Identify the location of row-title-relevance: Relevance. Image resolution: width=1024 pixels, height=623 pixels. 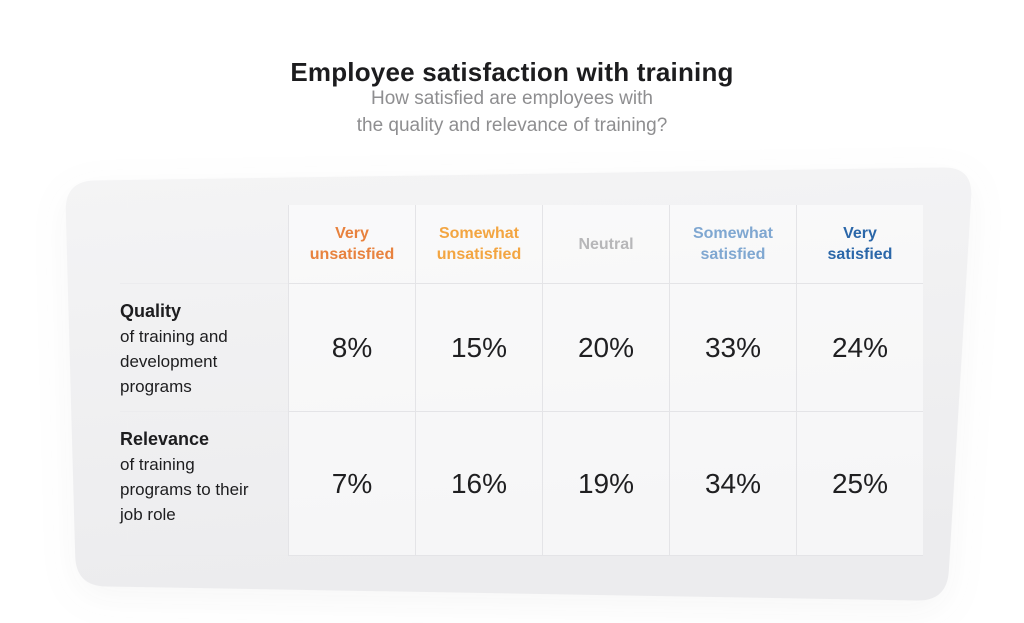
(165, 439).